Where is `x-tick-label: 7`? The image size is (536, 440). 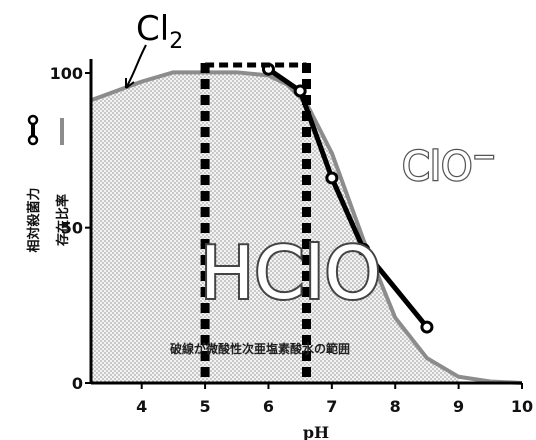
x-tick-label: 7 is located at coordinates (331, 406).